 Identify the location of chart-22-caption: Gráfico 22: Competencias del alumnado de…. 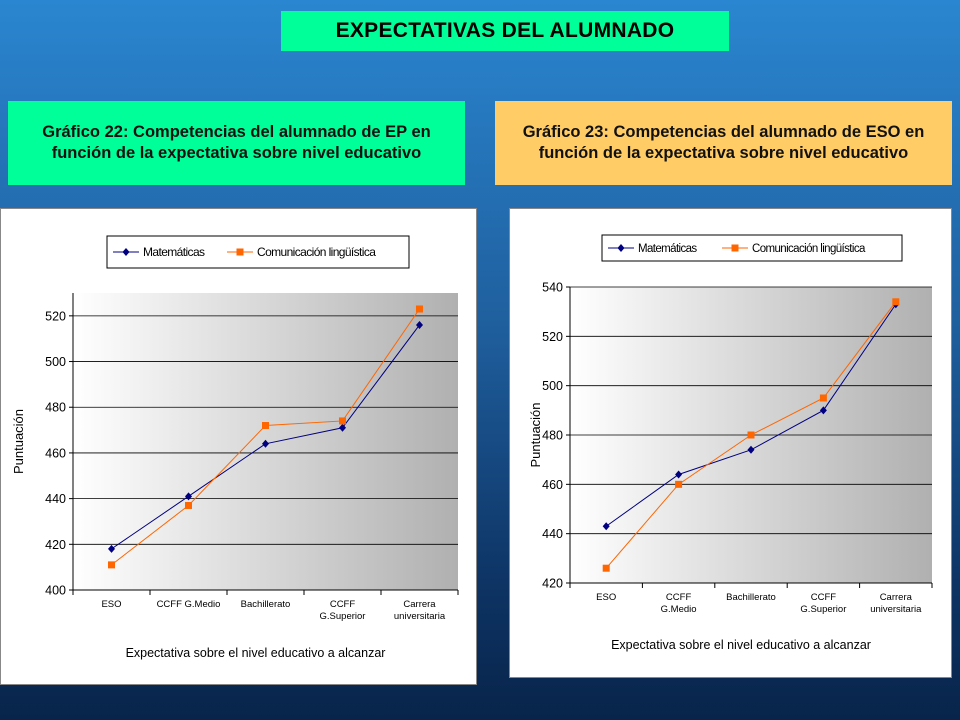
(236, 143).